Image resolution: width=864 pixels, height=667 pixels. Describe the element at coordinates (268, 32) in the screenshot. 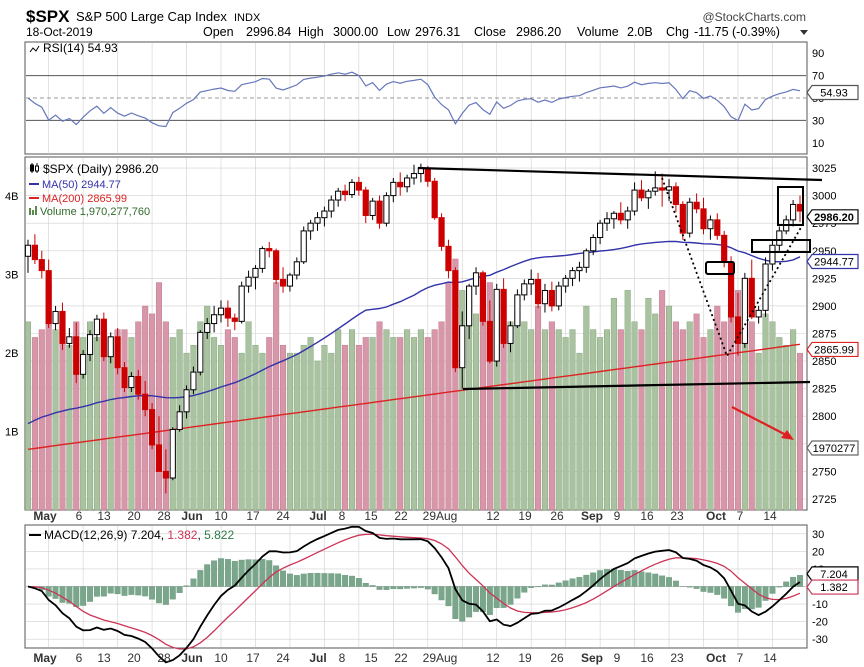

I see `open-value: 2996.84` at that location.